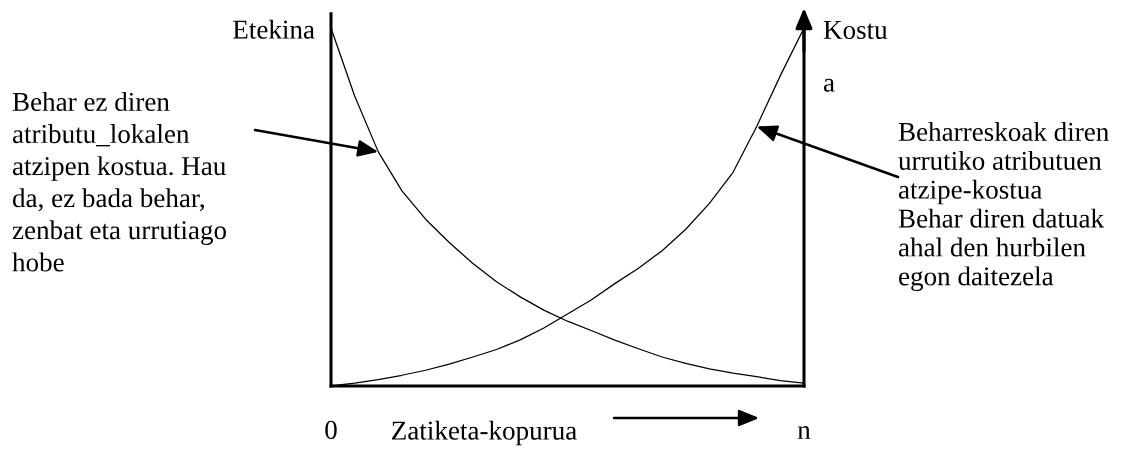 Image resolution: width=1122 pixels, height=450 pixels. Describe the element at coordinates (804, 432) in the screenshot. I see `x-tick-label: n` at that location.